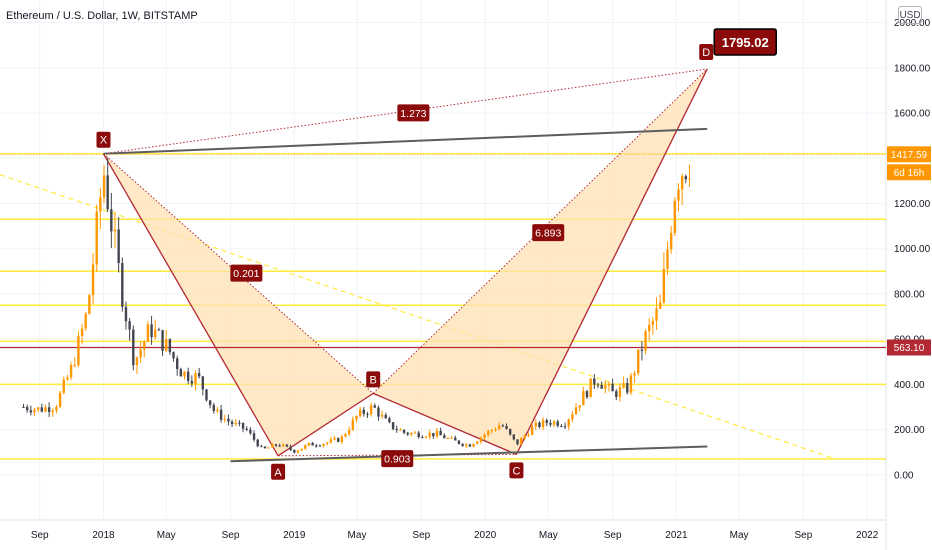  I want to click on x-tick-label: 2018, so click(103, 535).